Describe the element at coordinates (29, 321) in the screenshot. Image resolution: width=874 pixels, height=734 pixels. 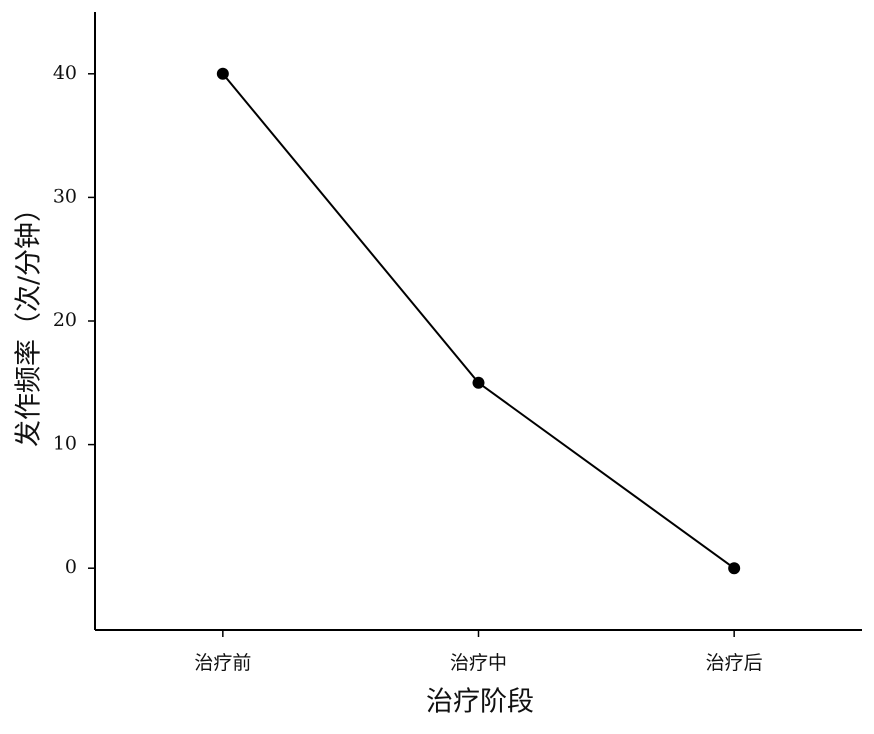
I see `y-axis-title: 发作频率（次/分钟）` at that location.